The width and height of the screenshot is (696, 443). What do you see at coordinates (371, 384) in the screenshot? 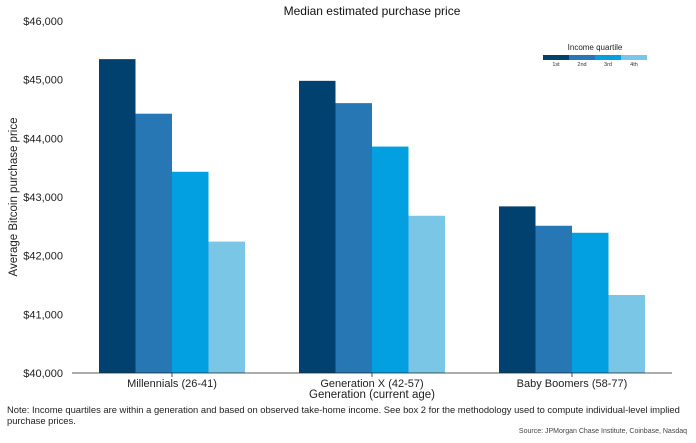
I see `x-tick-label: Generation X (42-57)` at bounding box center [371, 384].